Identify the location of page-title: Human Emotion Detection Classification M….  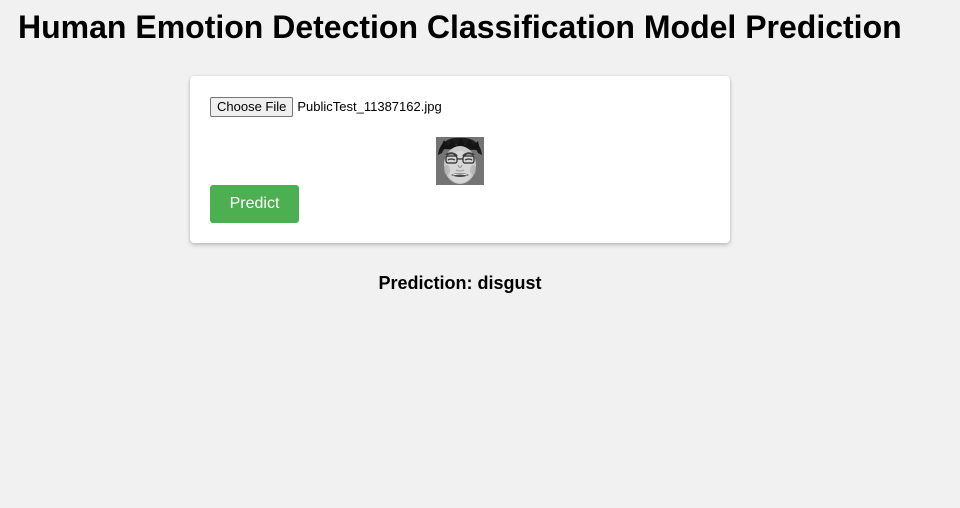
(460, 27).